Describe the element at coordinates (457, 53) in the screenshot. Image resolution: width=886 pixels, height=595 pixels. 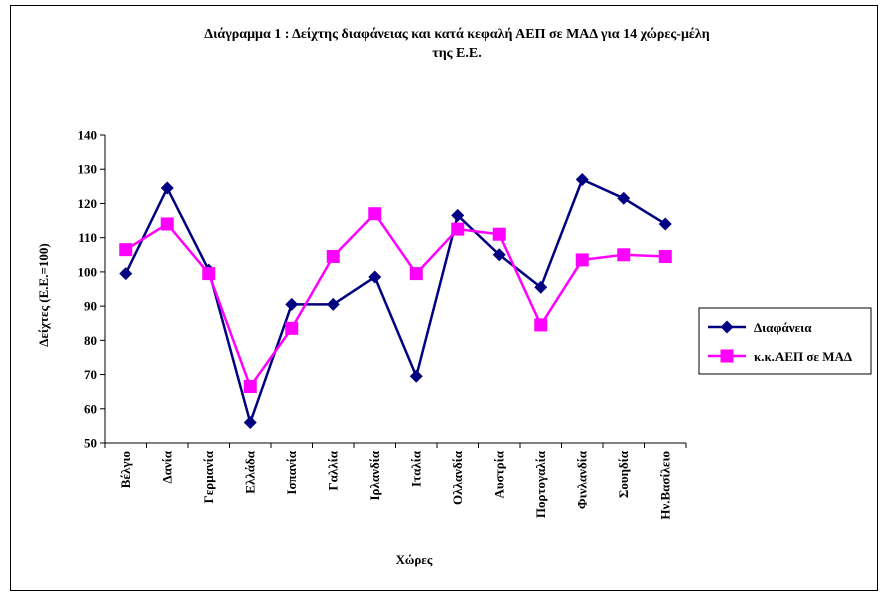
I see `chart-title-line-2: της Ε.Ε.` at that location.